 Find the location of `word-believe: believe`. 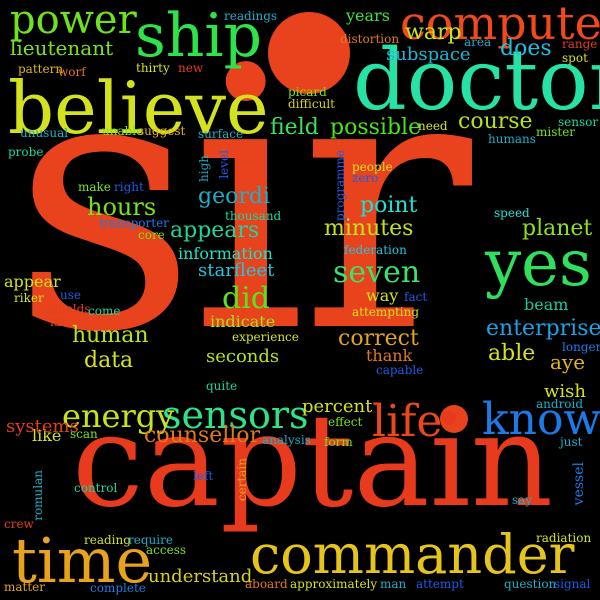

word-believe: believe is located at coordinates (138, 108).